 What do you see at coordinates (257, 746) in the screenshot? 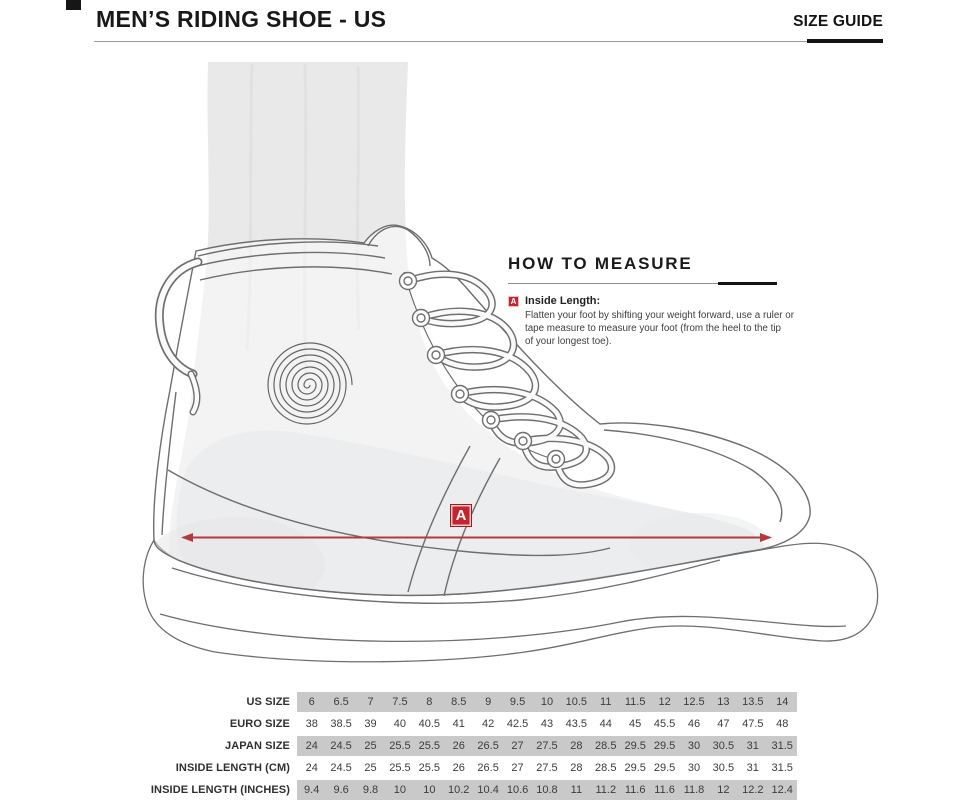
I see `row-label: JAPAN SIZE` at bounding box center [257, 746].